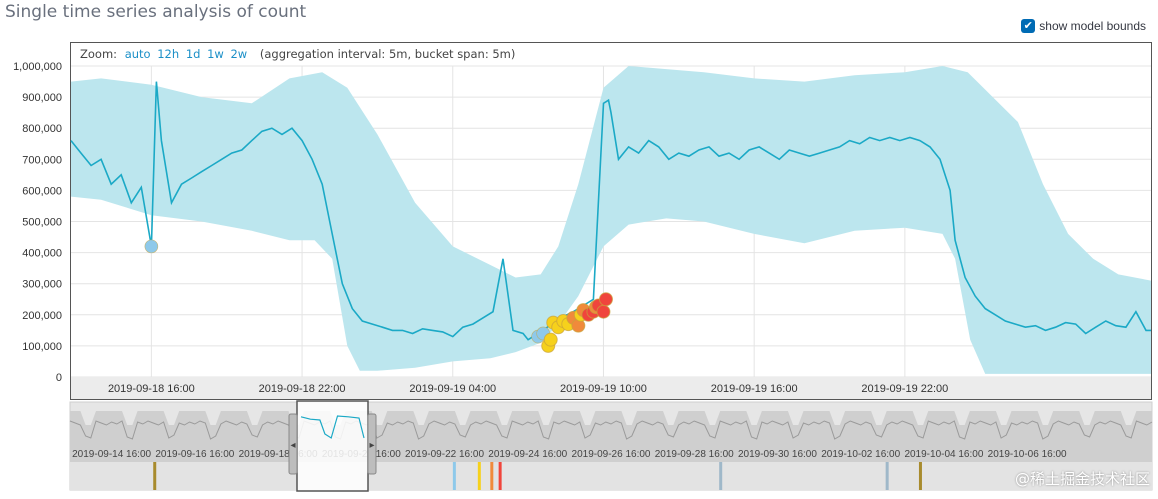 The height and width of the screenshot is (499, 1158). Describe the element at coordinates (1027, 454) in the screenshot. I see `context-tick-label: 2019-10-06 16:00` at that location.